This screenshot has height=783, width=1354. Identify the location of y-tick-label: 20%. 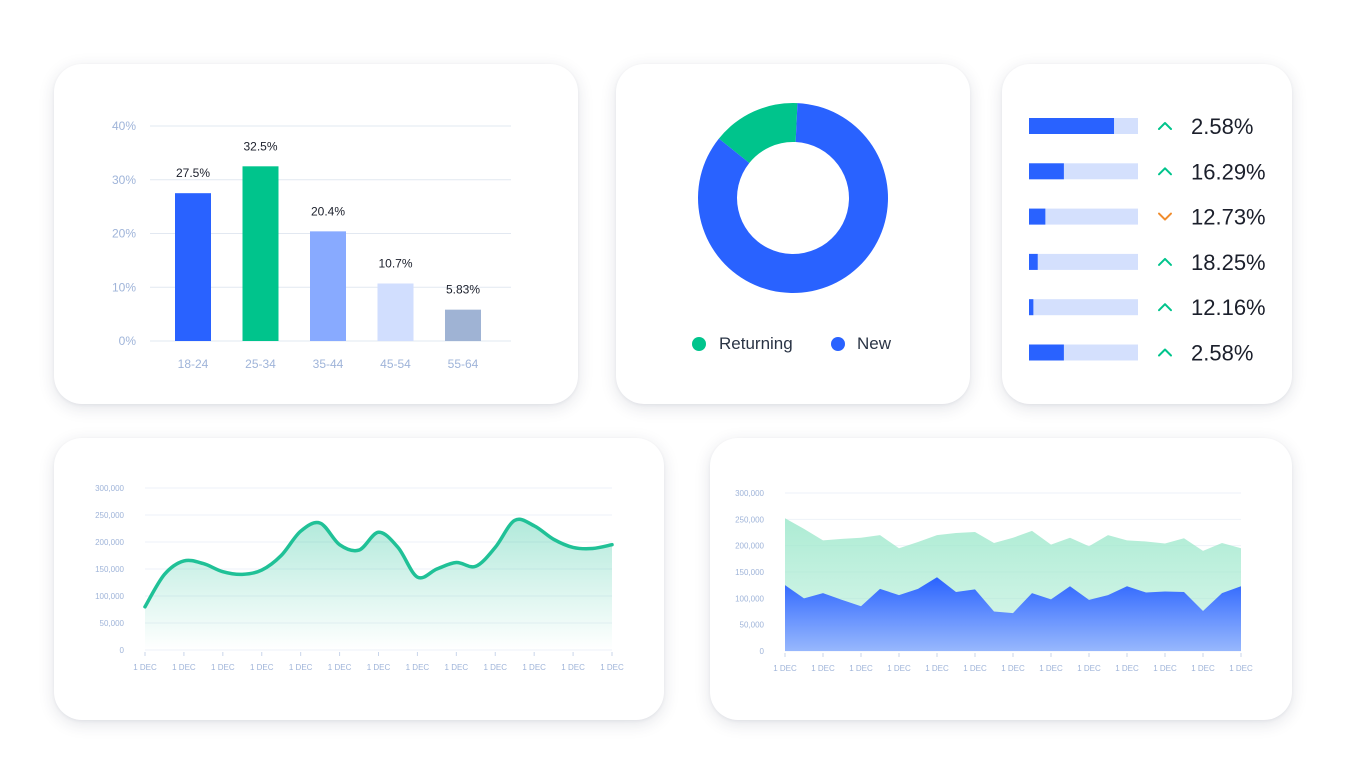
(124, 234).